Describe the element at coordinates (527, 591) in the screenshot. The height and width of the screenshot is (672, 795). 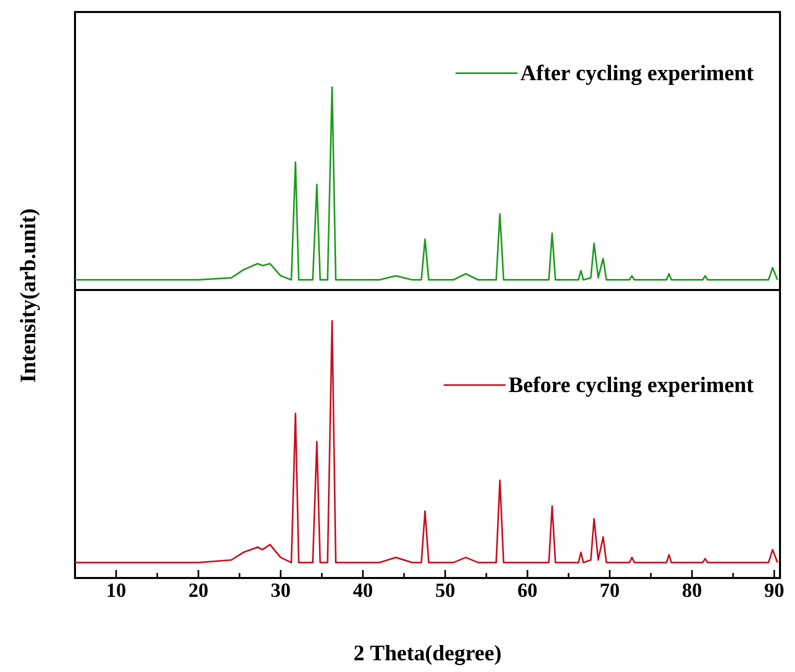
I see `x-tick-label: 60` at that location.